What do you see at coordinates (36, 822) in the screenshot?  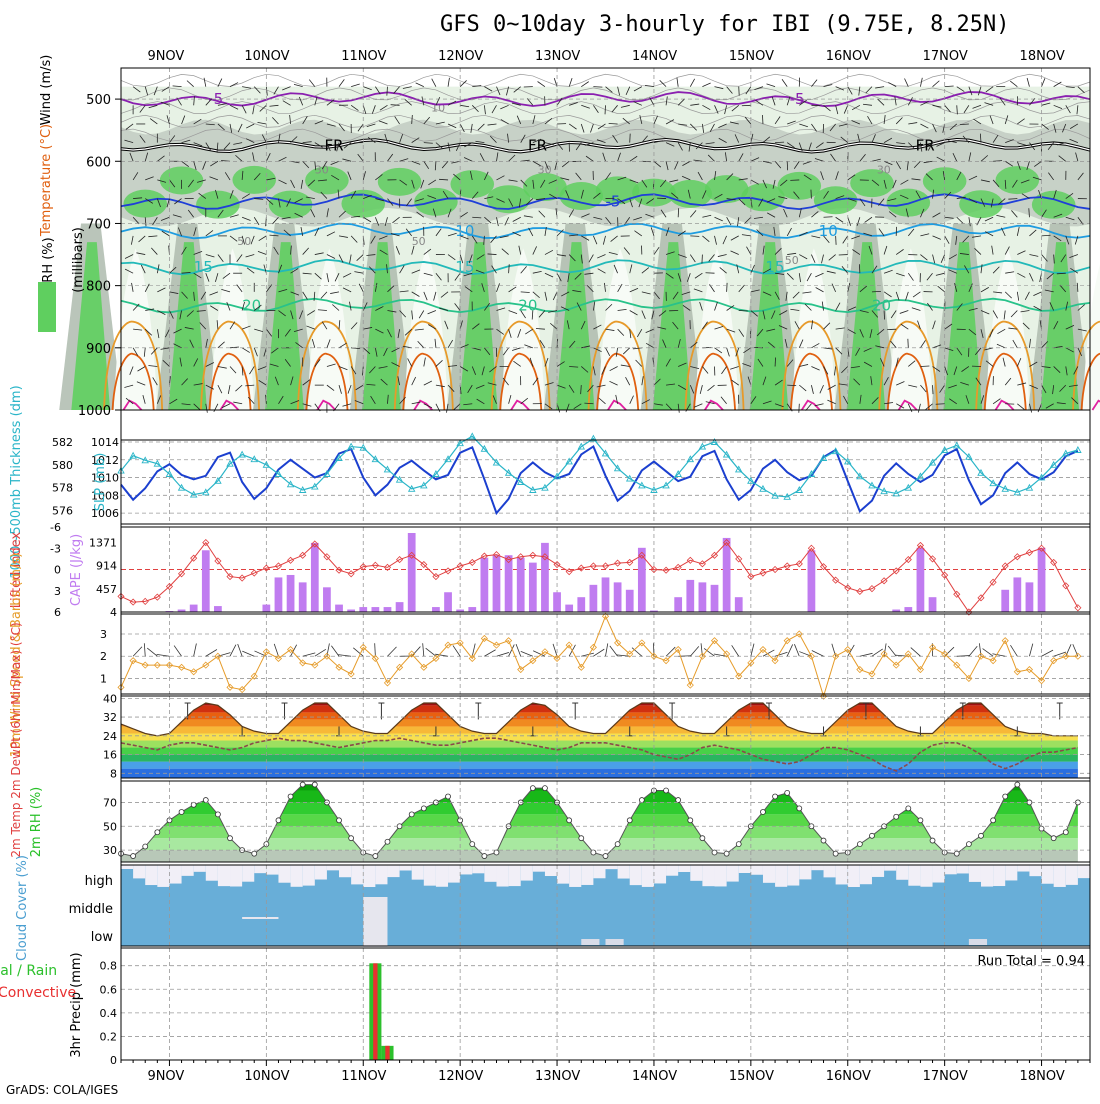 I see `rh2m-label: 2m RH (%)` at bounding box center [36, 822].